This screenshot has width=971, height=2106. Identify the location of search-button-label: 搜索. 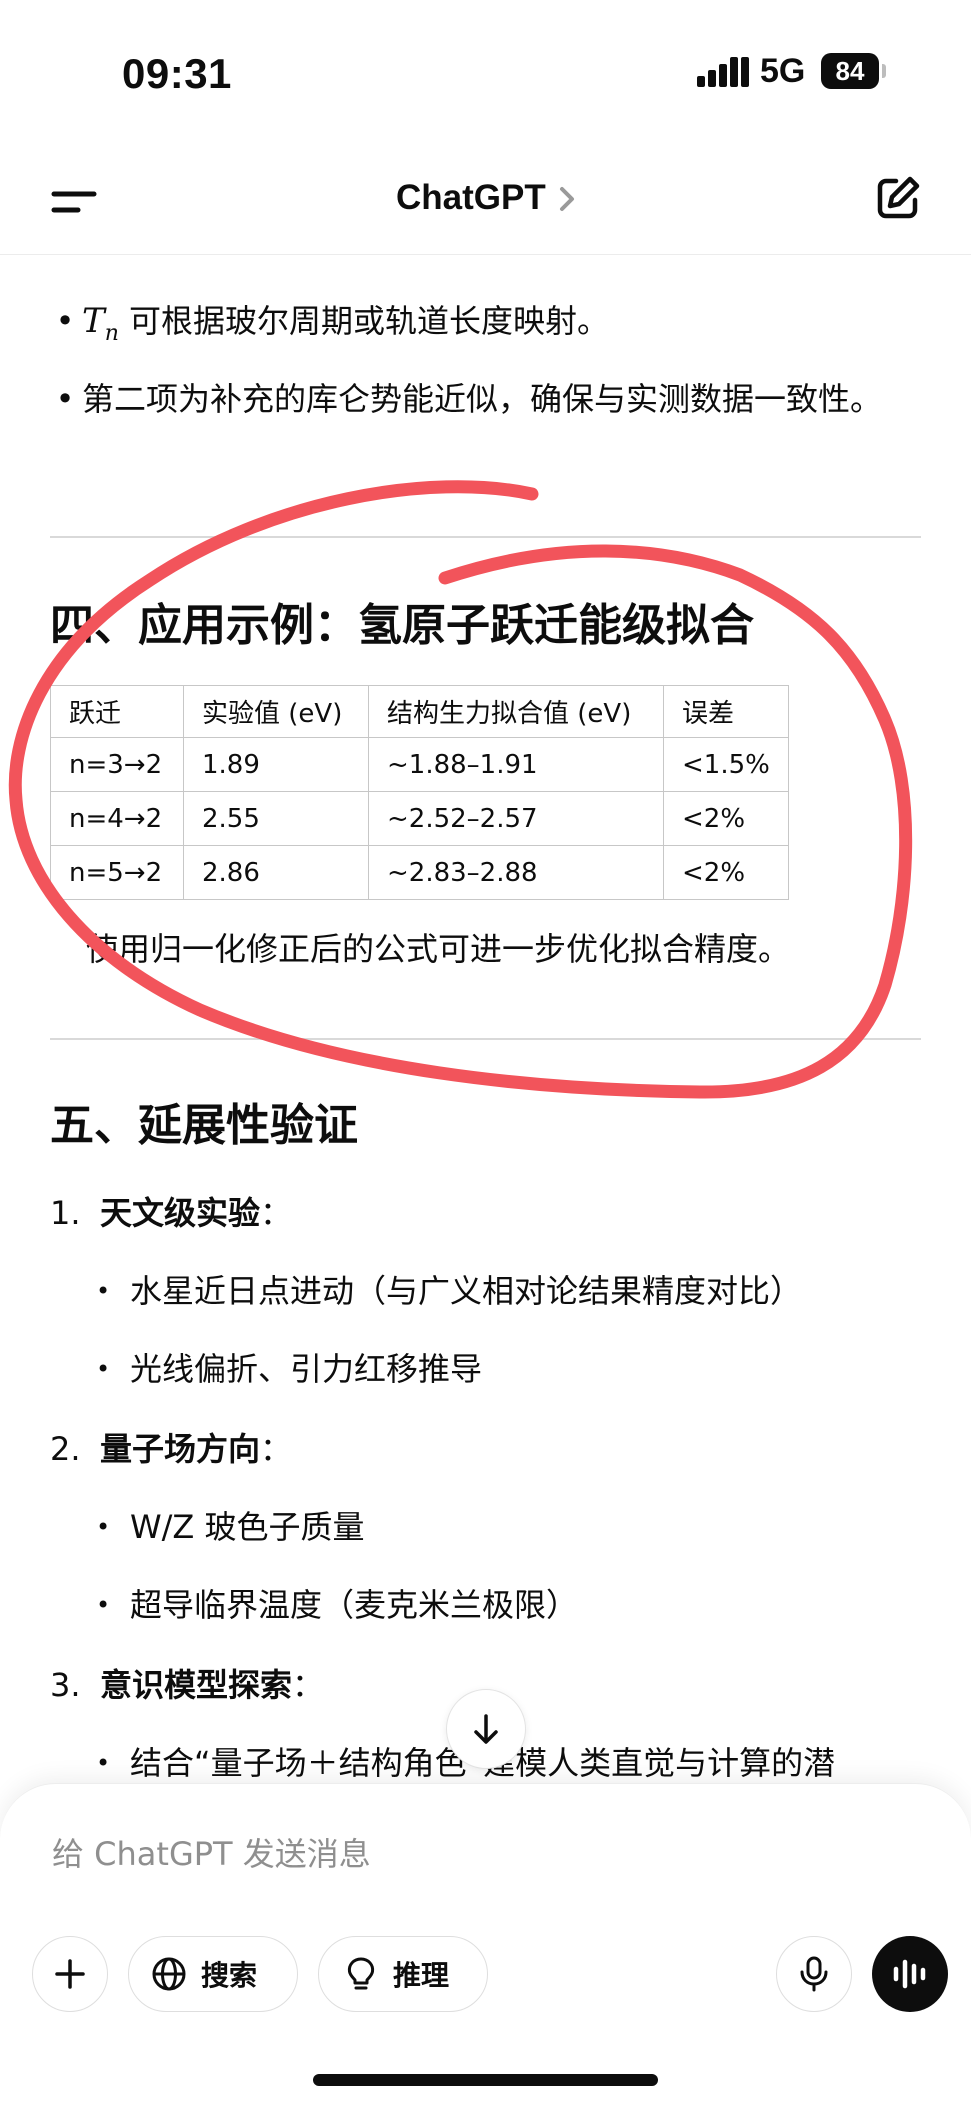
(229, 1975).